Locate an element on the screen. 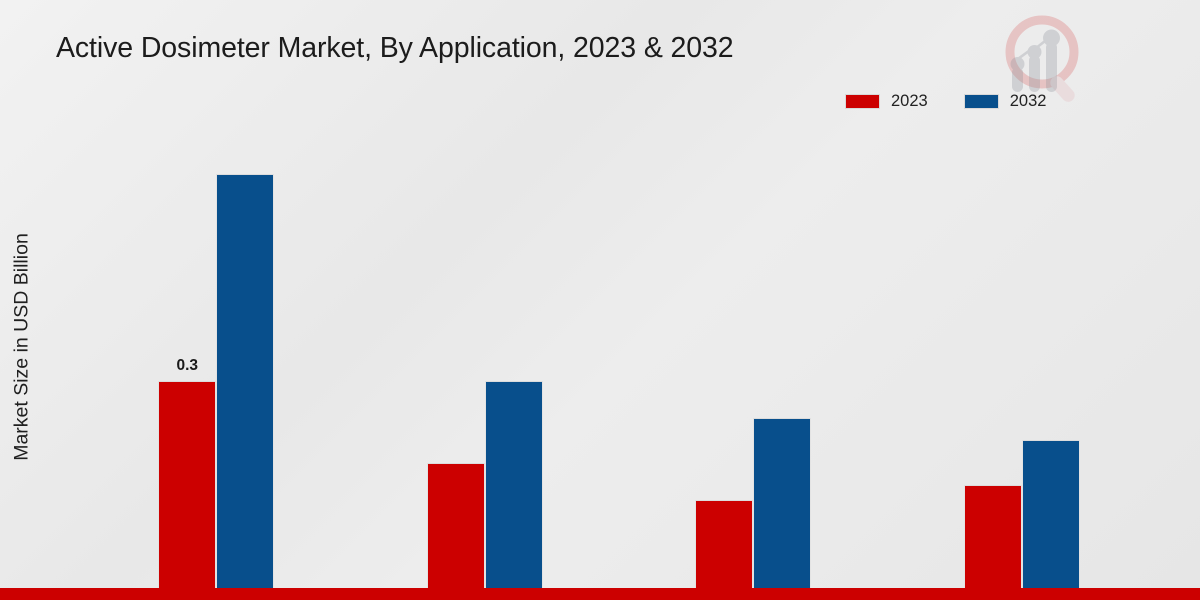 The image size is (1200, 600). y-axis-title-text: Market Size in USD Billion is located at coordinates (21, 347).